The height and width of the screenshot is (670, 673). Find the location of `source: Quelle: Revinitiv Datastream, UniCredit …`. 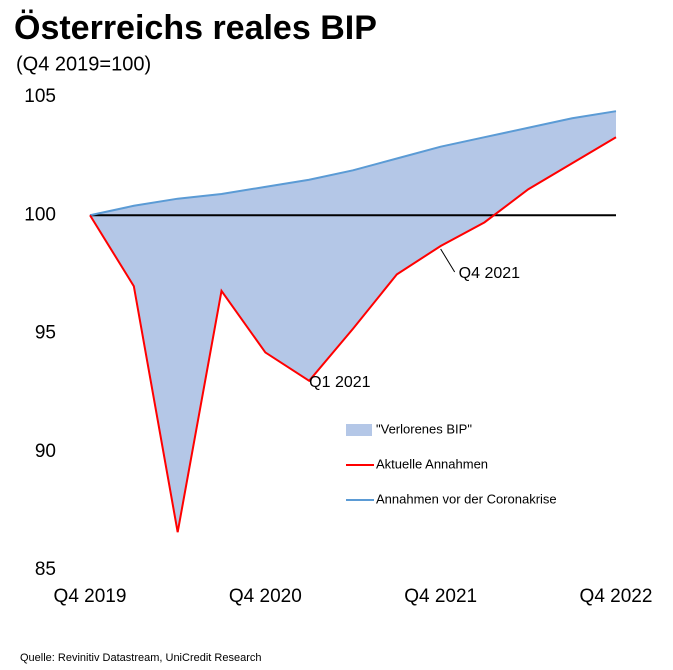

source: Quelle: Revinitiv Datastream, UniCredit … is located at coordinates (140, 658).